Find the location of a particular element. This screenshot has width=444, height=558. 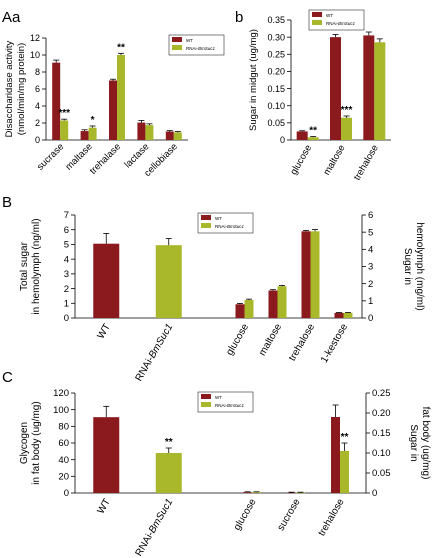

b-legend: WT RNAi-BmSuc1 is located at coordinates (336, 20).